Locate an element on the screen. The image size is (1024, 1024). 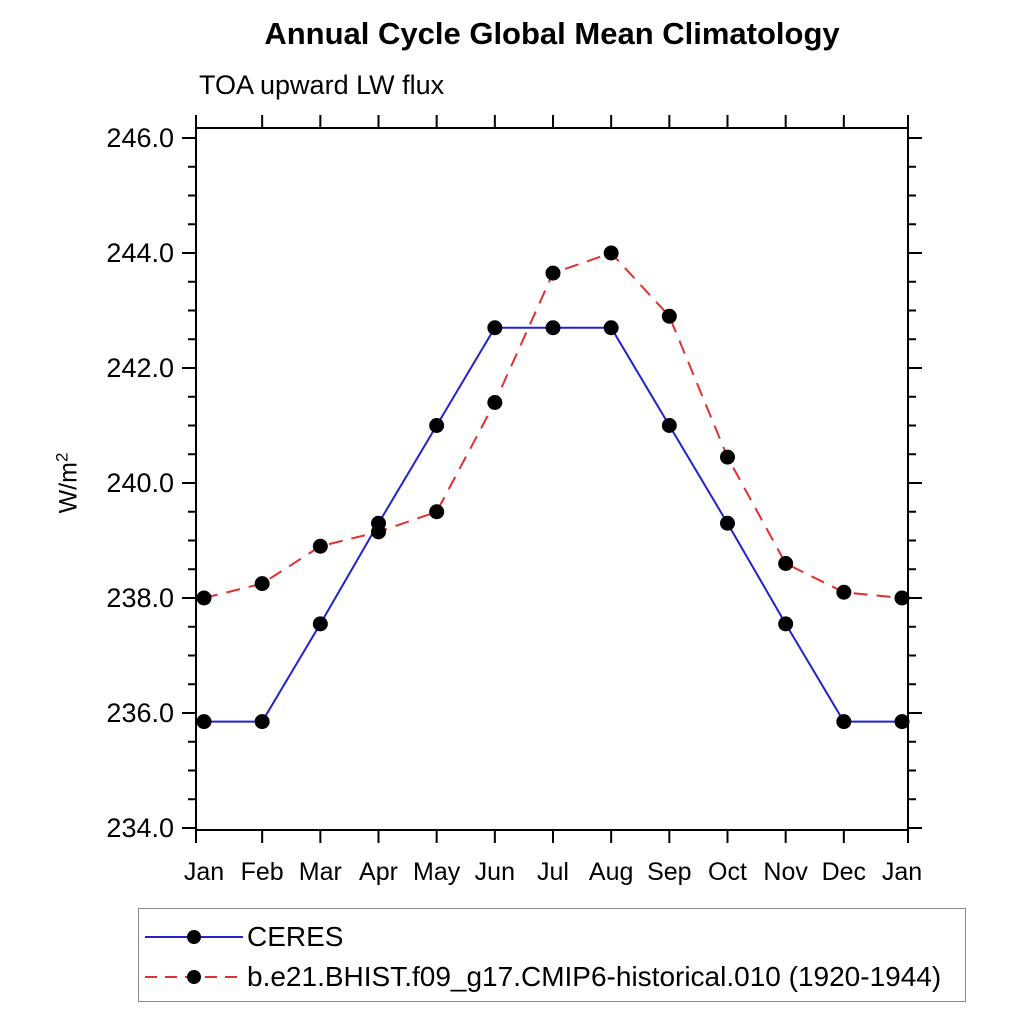
x-tick-label: Dec is located at coordinates (844, 872).